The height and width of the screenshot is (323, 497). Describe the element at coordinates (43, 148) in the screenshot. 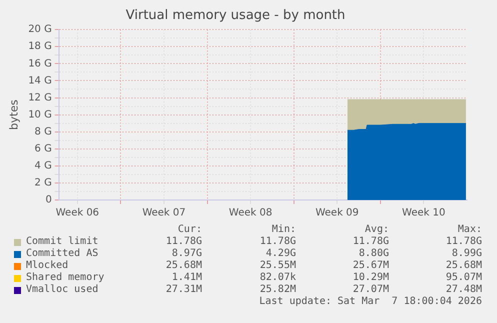

I see `y-tick-label: 6 G` at that location.